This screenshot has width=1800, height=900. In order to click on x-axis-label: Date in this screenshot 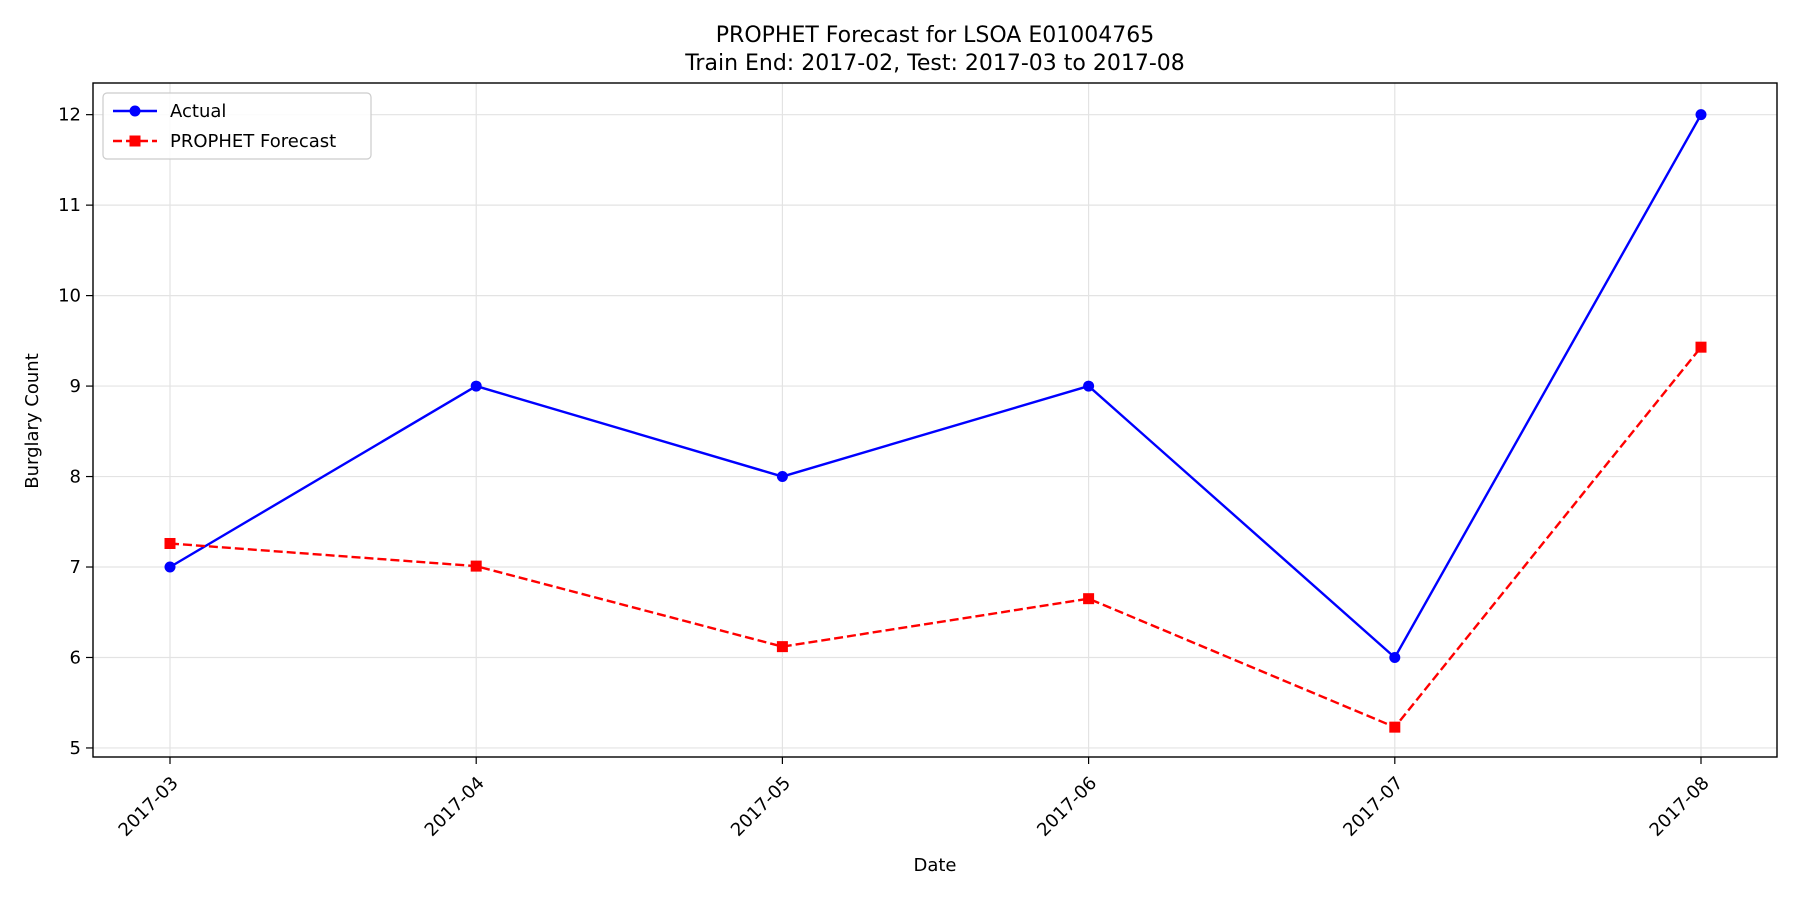, I will do `click(934, 865)`.